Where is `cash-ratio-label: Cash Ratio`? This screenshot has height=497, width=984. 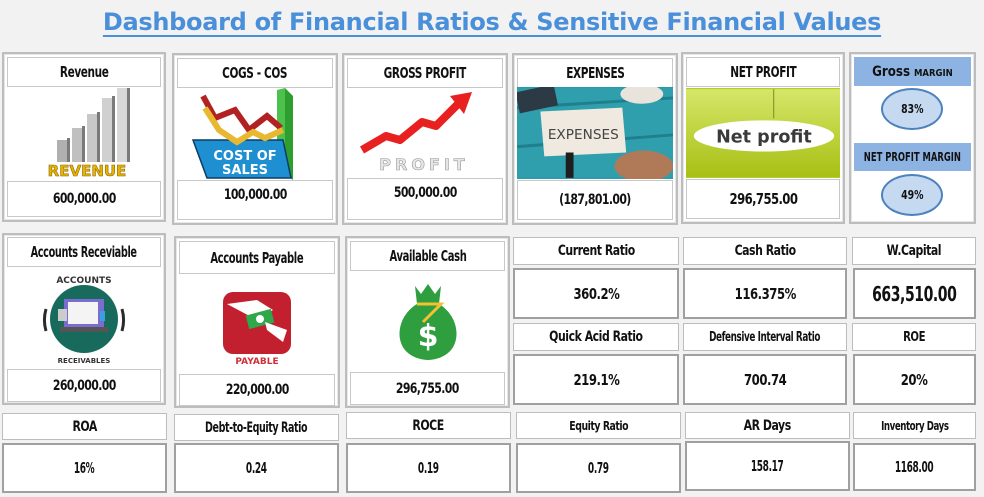 cash-ratio-label: Cash Ratio is located at coordinates (765, 251).